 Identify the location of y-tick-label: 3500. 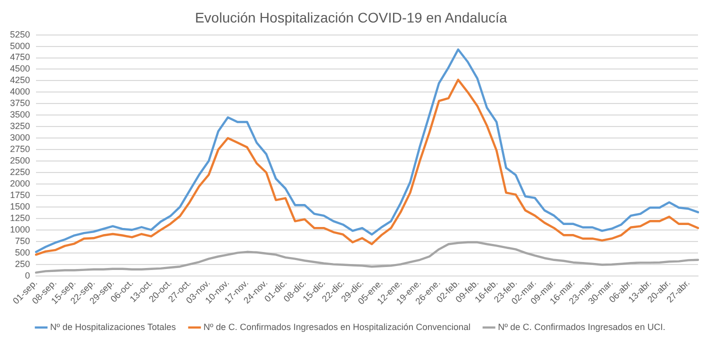
(20, 115).